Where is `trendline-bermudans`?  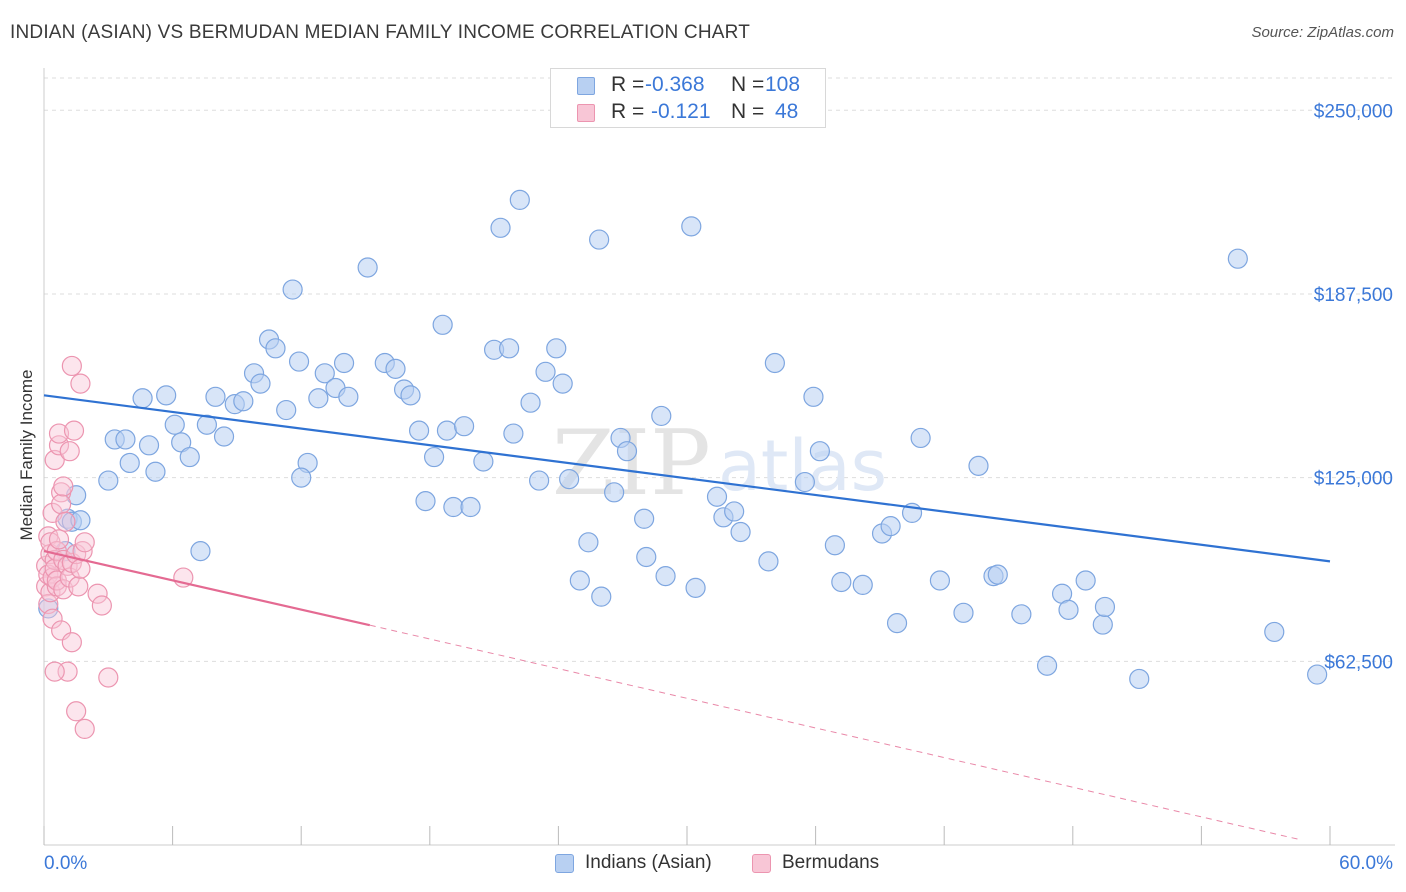 trendline-bermudans is located at coordinates (207, 588).